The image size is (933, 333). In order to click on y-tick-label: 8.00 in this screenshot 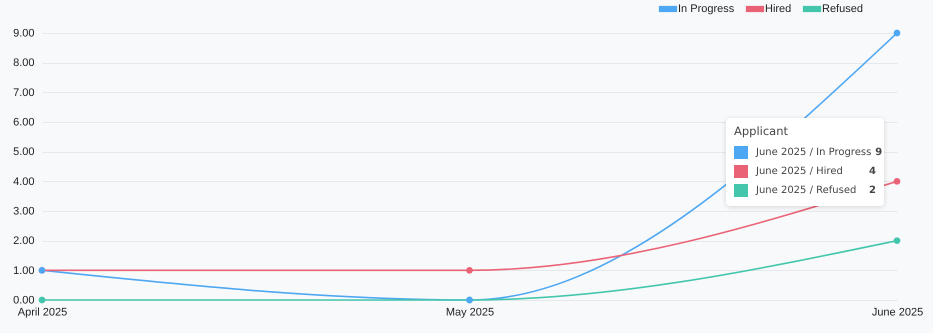, I will do `click(23, 63)`.